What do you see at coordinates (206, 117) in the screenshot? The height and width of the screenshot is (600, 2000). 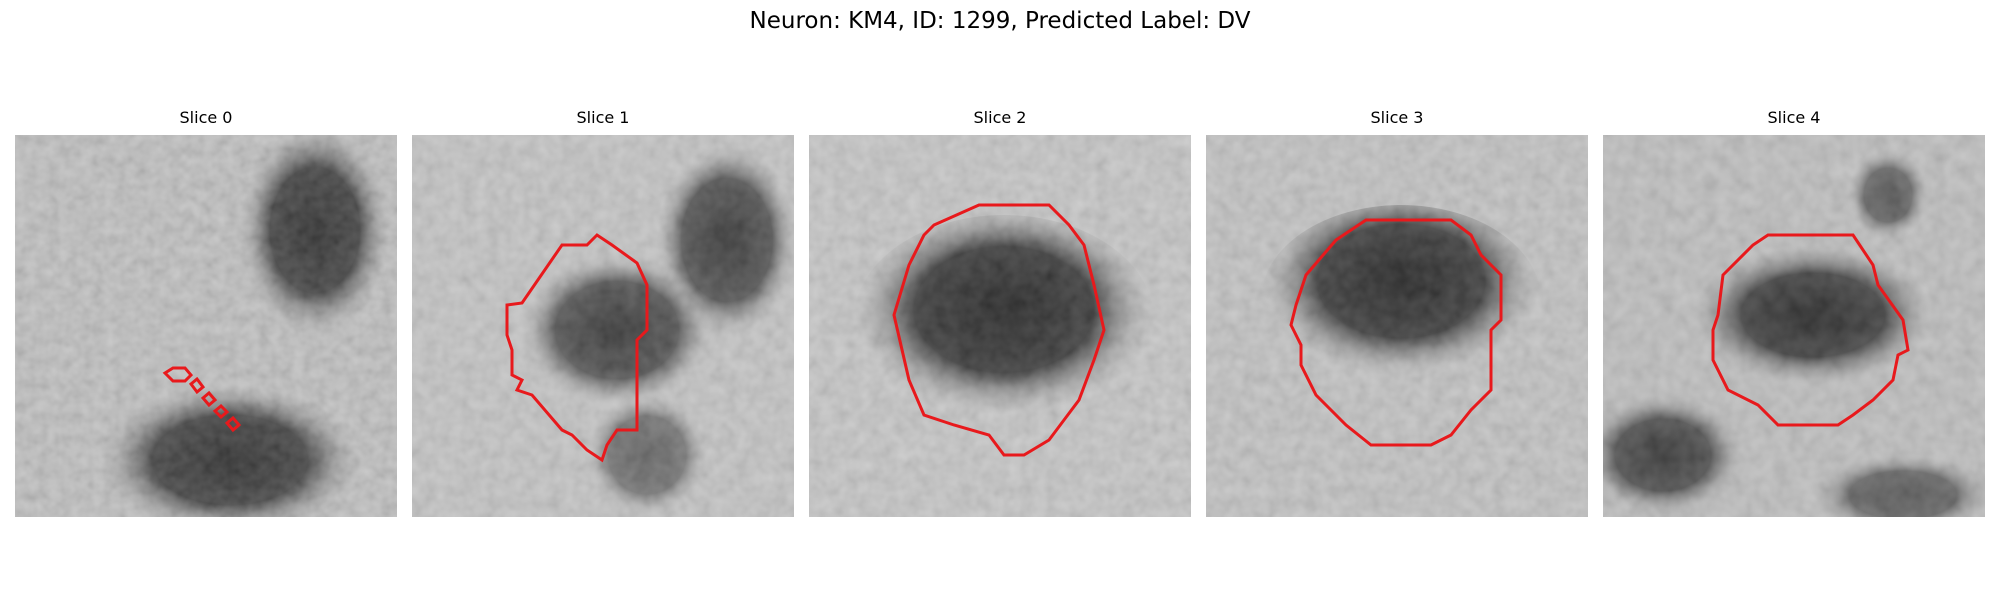 I see `panel-title-slice-0: Slice 0` at bounding box center [206, 117].